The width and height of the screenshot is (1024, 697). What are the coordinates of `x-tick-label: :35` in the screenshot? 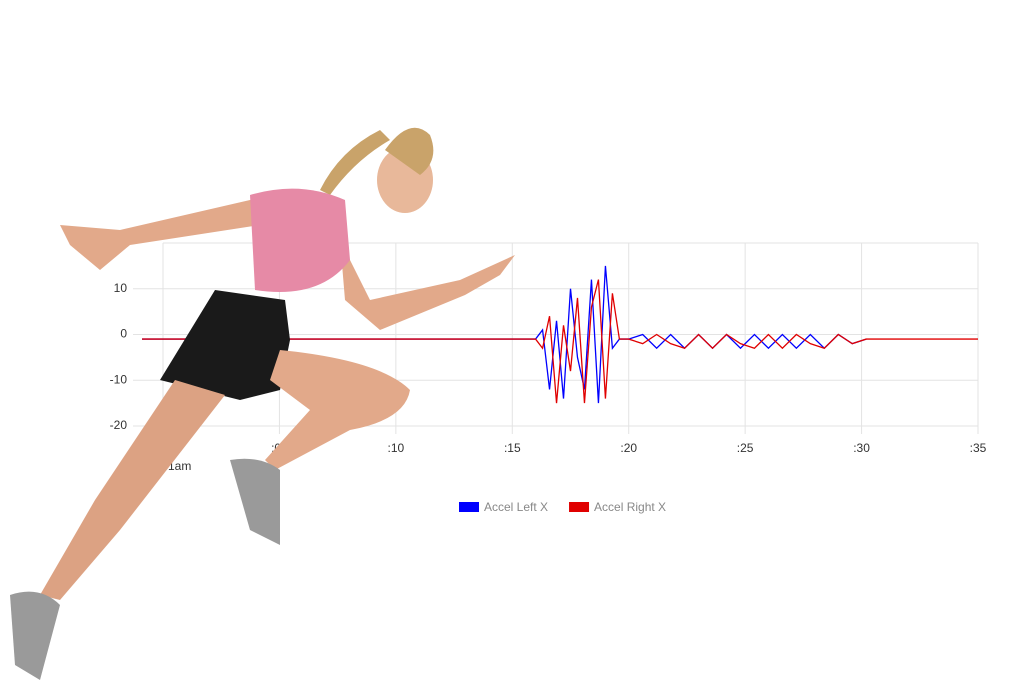 It's located at (978, 448).